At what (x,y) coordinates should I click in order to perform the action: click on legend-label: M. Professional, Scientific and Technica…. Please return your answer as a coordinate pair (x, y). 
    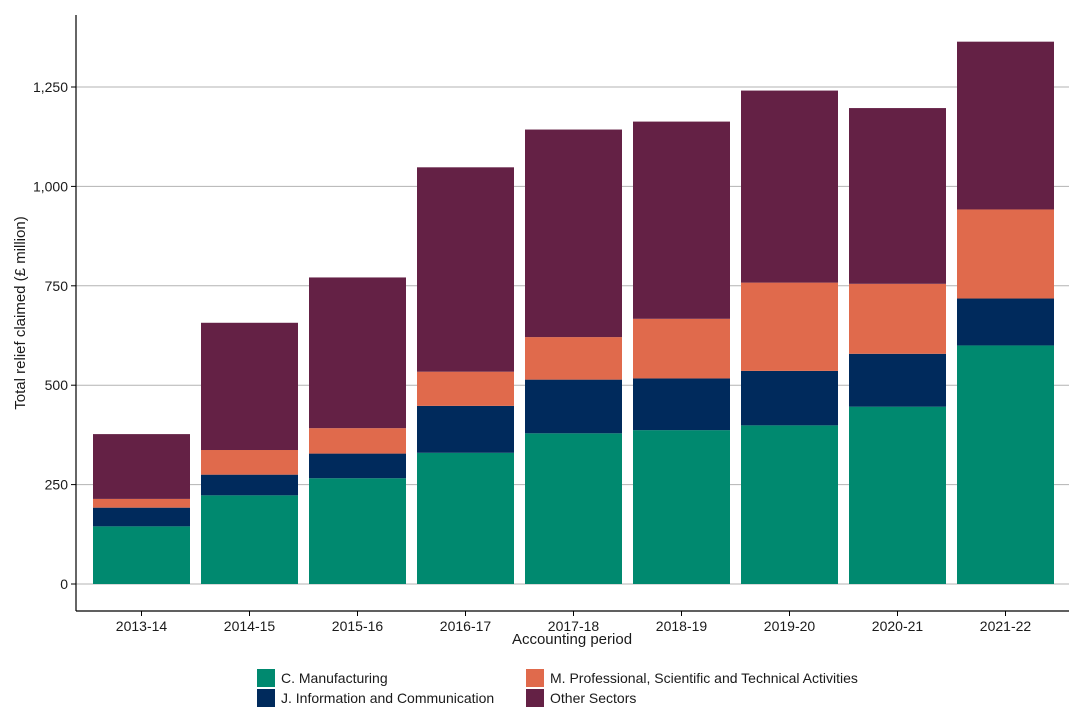
    Looking at the image, I should click on (704, 678).